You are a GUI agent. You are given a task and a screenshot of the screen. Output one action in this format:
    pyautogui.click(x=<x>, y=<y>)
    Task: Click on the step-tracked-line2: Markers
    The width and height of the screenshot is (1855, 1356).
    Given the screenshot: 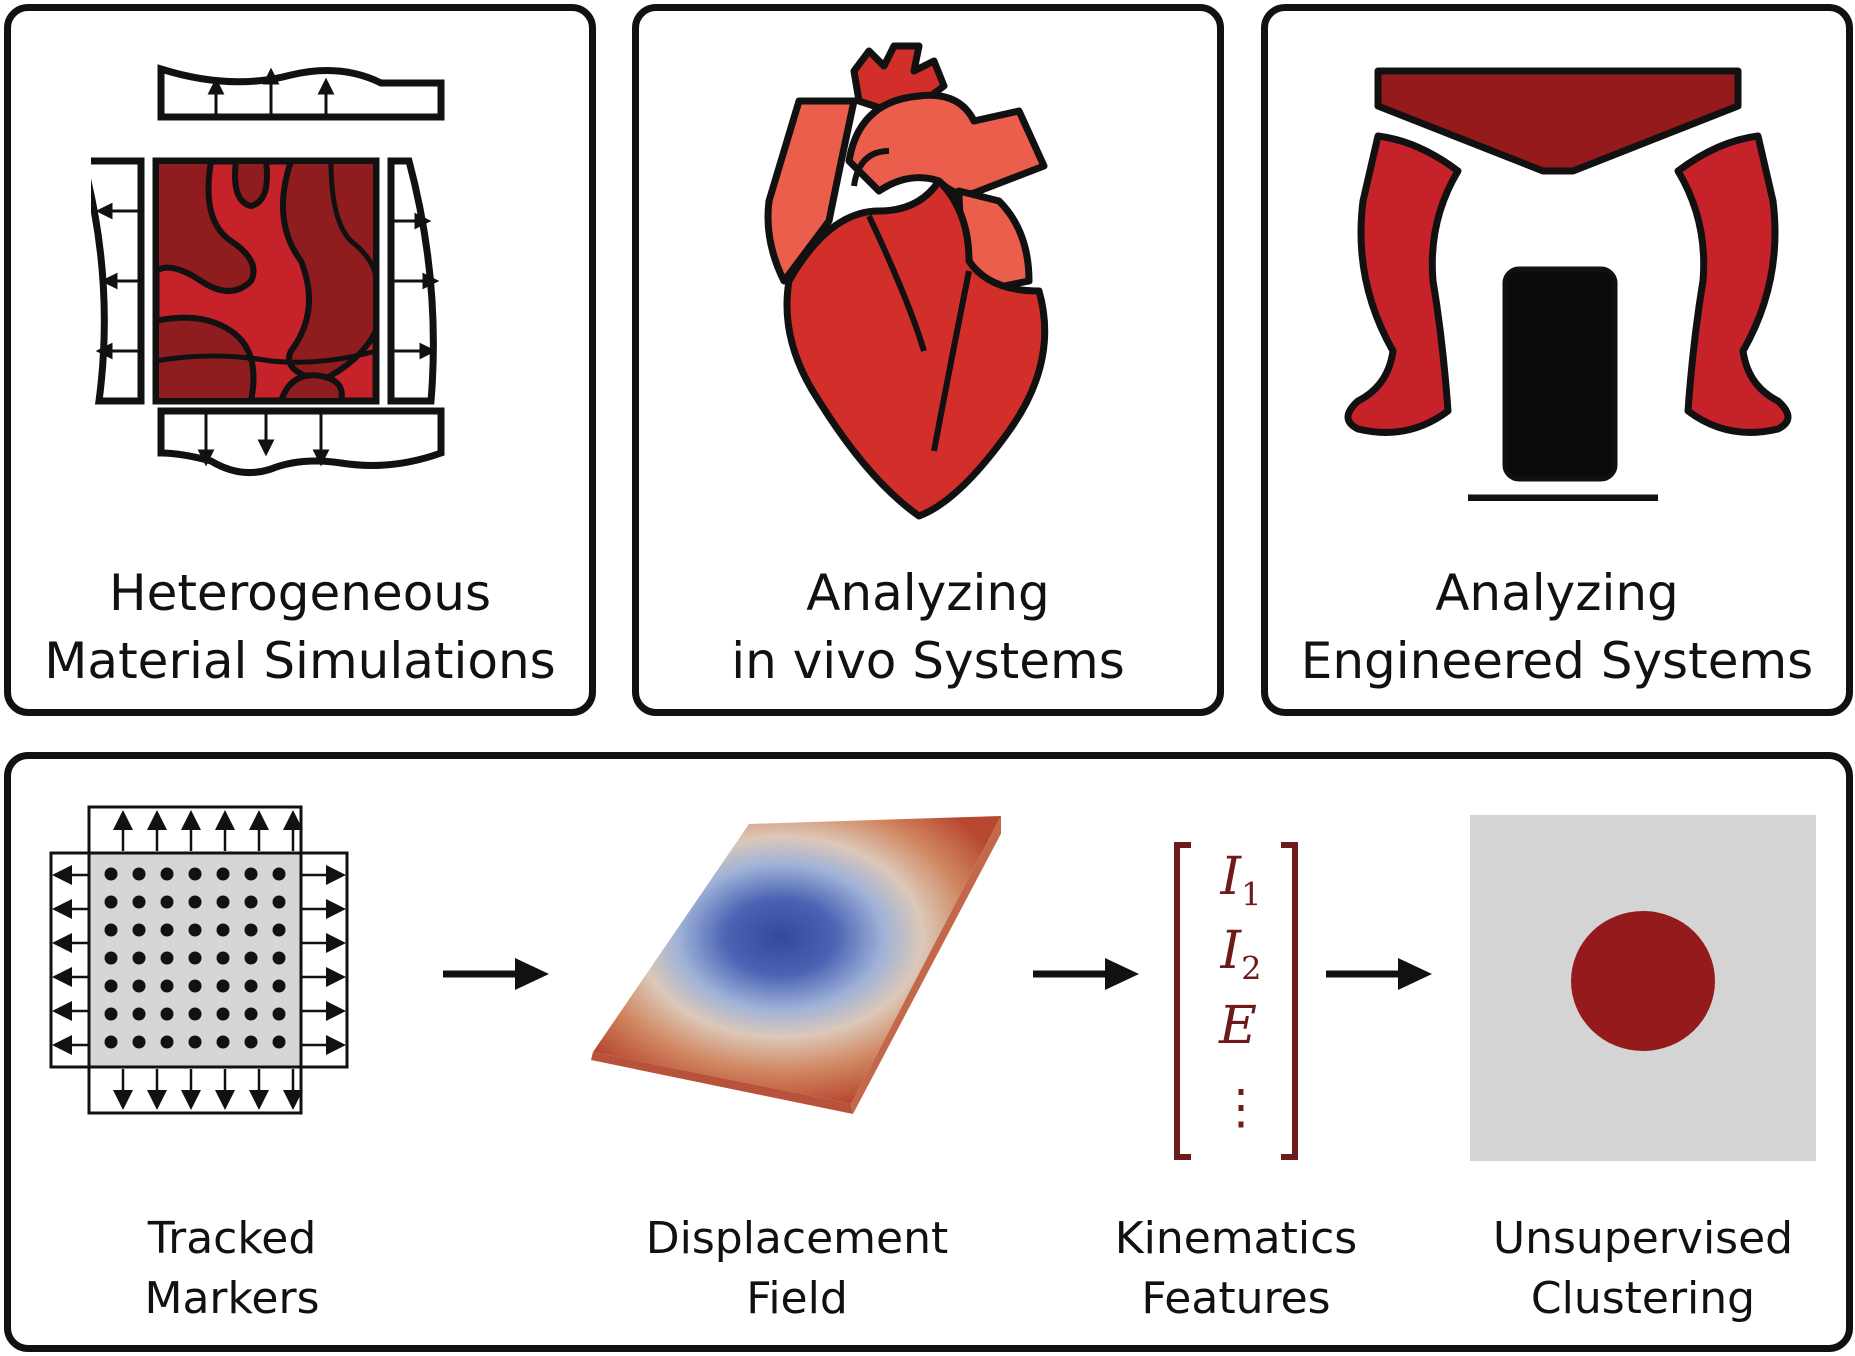 What is the action you would take?
    pyautogui.click(x=232, y=1298)
    